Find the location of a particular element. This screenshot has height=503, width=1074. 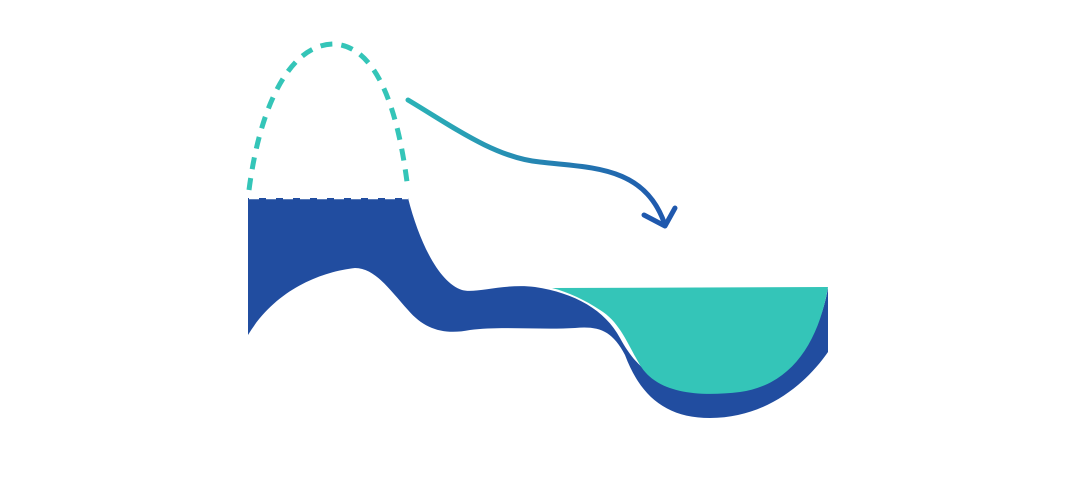

transfer-arrow-shaft is located at coordinates (536, 162).